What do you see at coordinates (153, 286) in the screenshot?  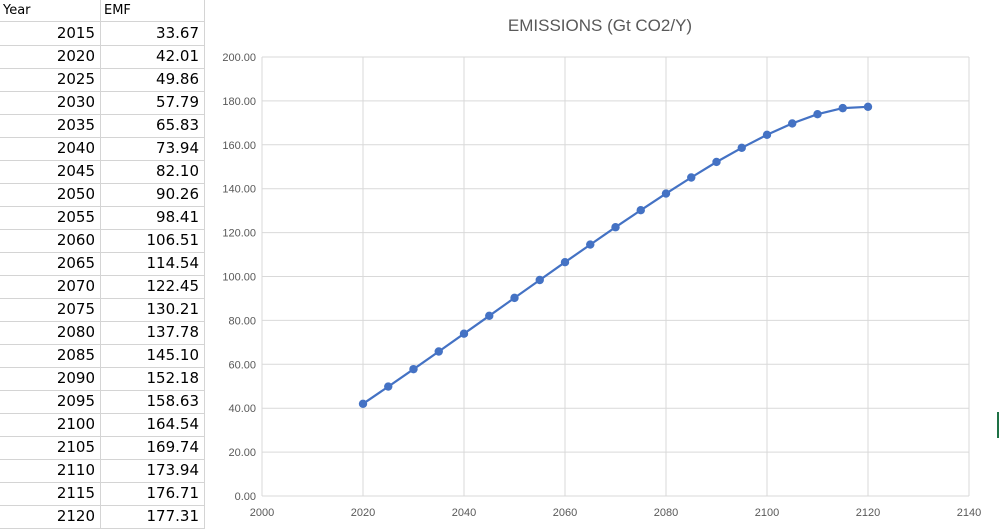 I see `emf-cell: 122.45` at bounding box center [153, 286].